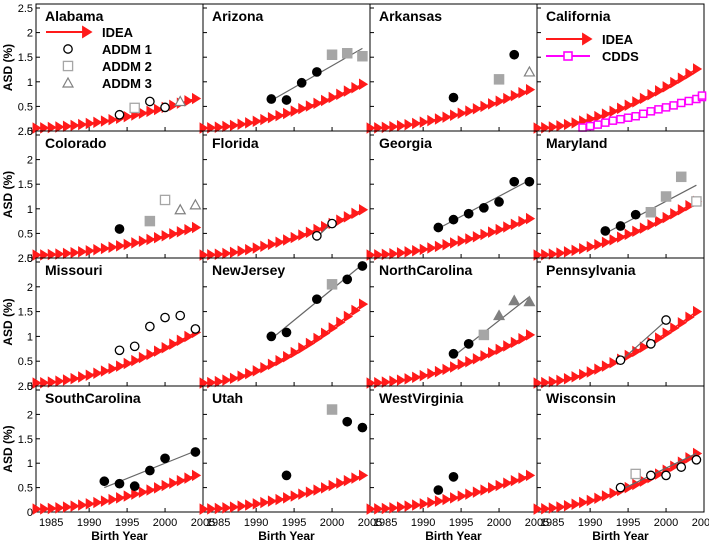 This screenshot has width=709, height=543. What do you see at coordinates (294, 523) in the screenshot?
I see `x-tick-label: 1995` at bounding box center [294, 523].